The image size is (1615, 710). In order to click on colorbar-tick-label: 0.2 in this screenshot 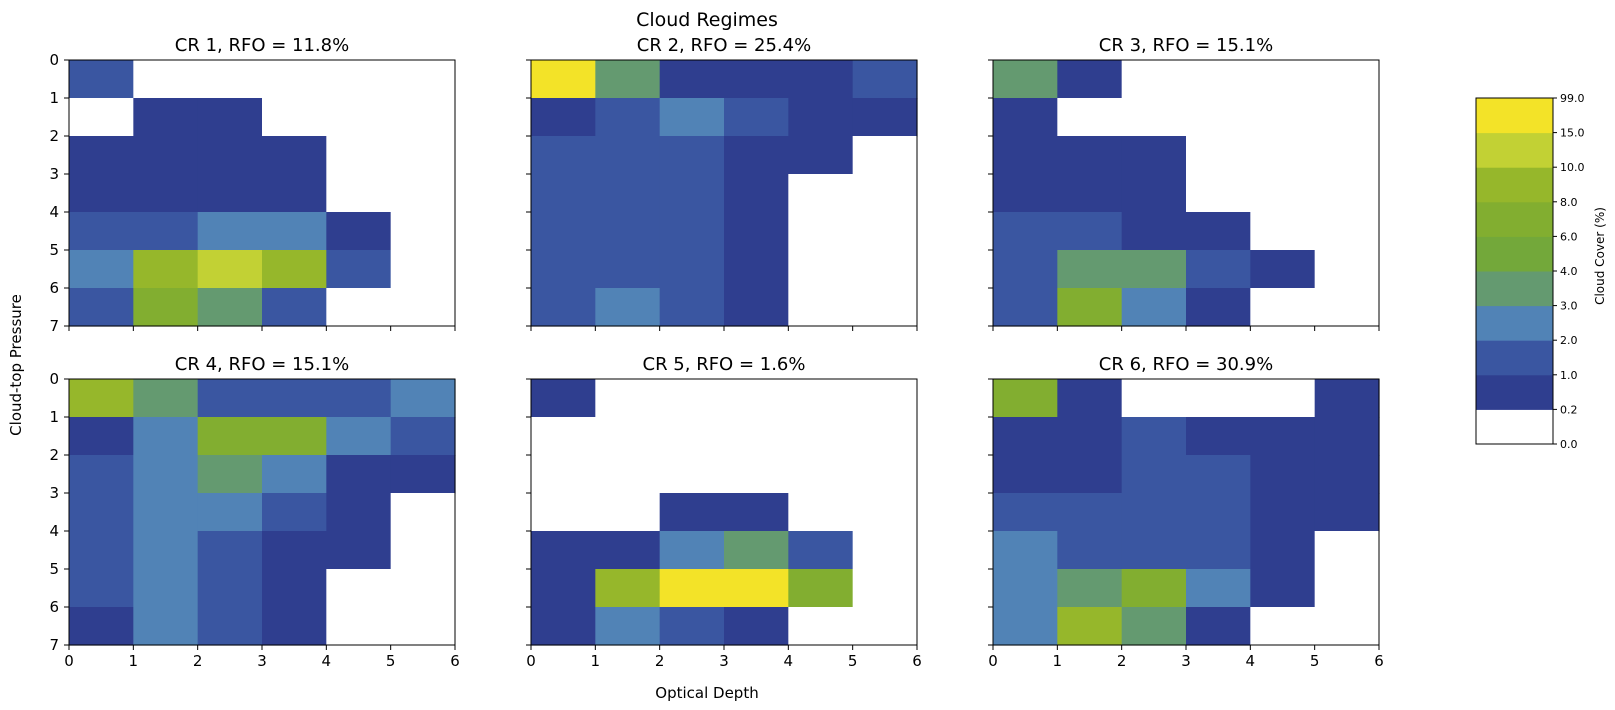, I will do `click(1569, 409)`.